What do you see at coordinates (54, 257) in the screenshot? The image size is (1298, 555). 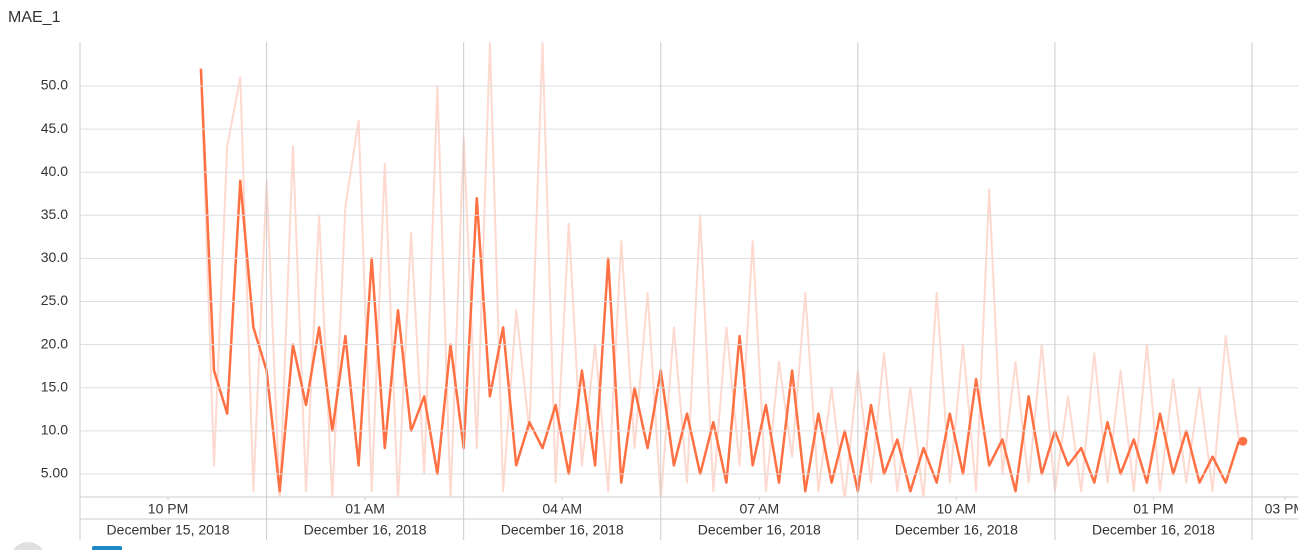 I see `y-tick-label: 30.0` at bounding box center [54, 257].